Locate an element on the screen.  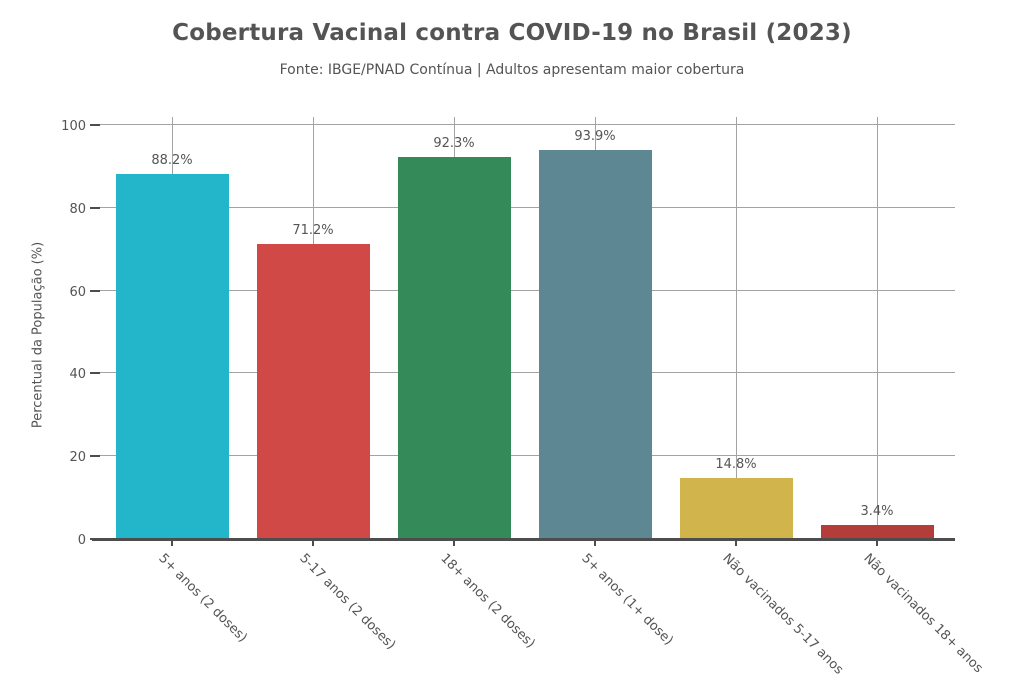
y-tick-label: 60 is located at coordinates (77, 292).